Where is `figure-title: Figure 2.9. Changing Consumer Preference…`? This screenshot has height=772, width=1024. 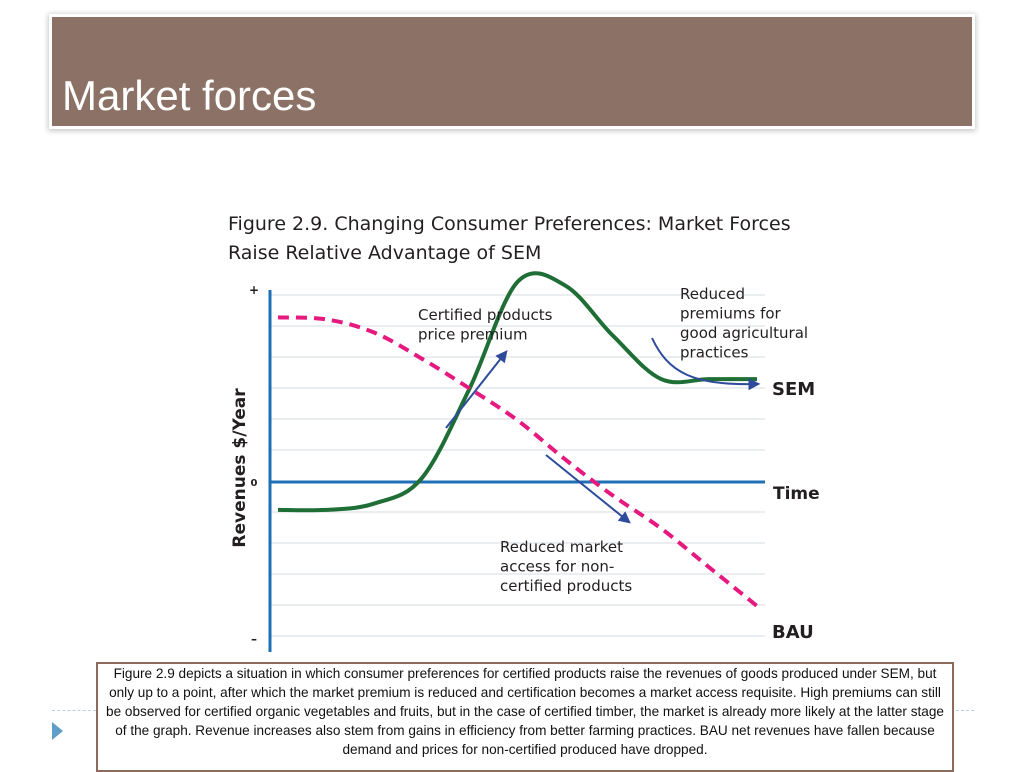
figure-title: Figure 2.9. Changing Consumer Preference… is located at coordinates (528, 239).